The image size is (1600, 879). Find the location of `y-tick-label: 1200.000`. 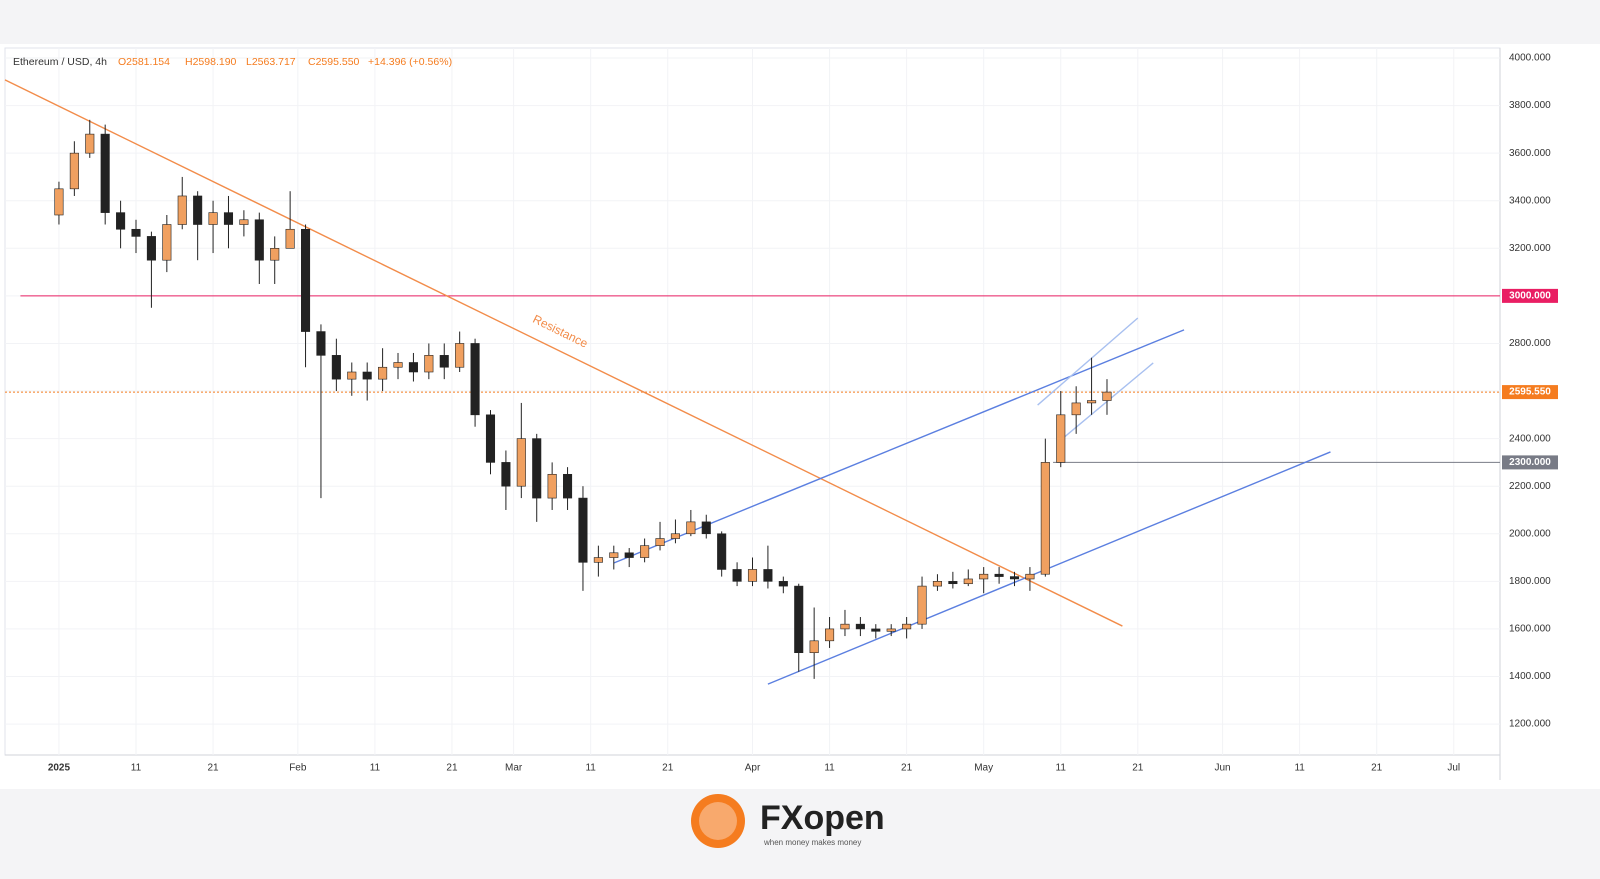

y-tick-label: 1200.000 is located at coordinates (1530, 724).